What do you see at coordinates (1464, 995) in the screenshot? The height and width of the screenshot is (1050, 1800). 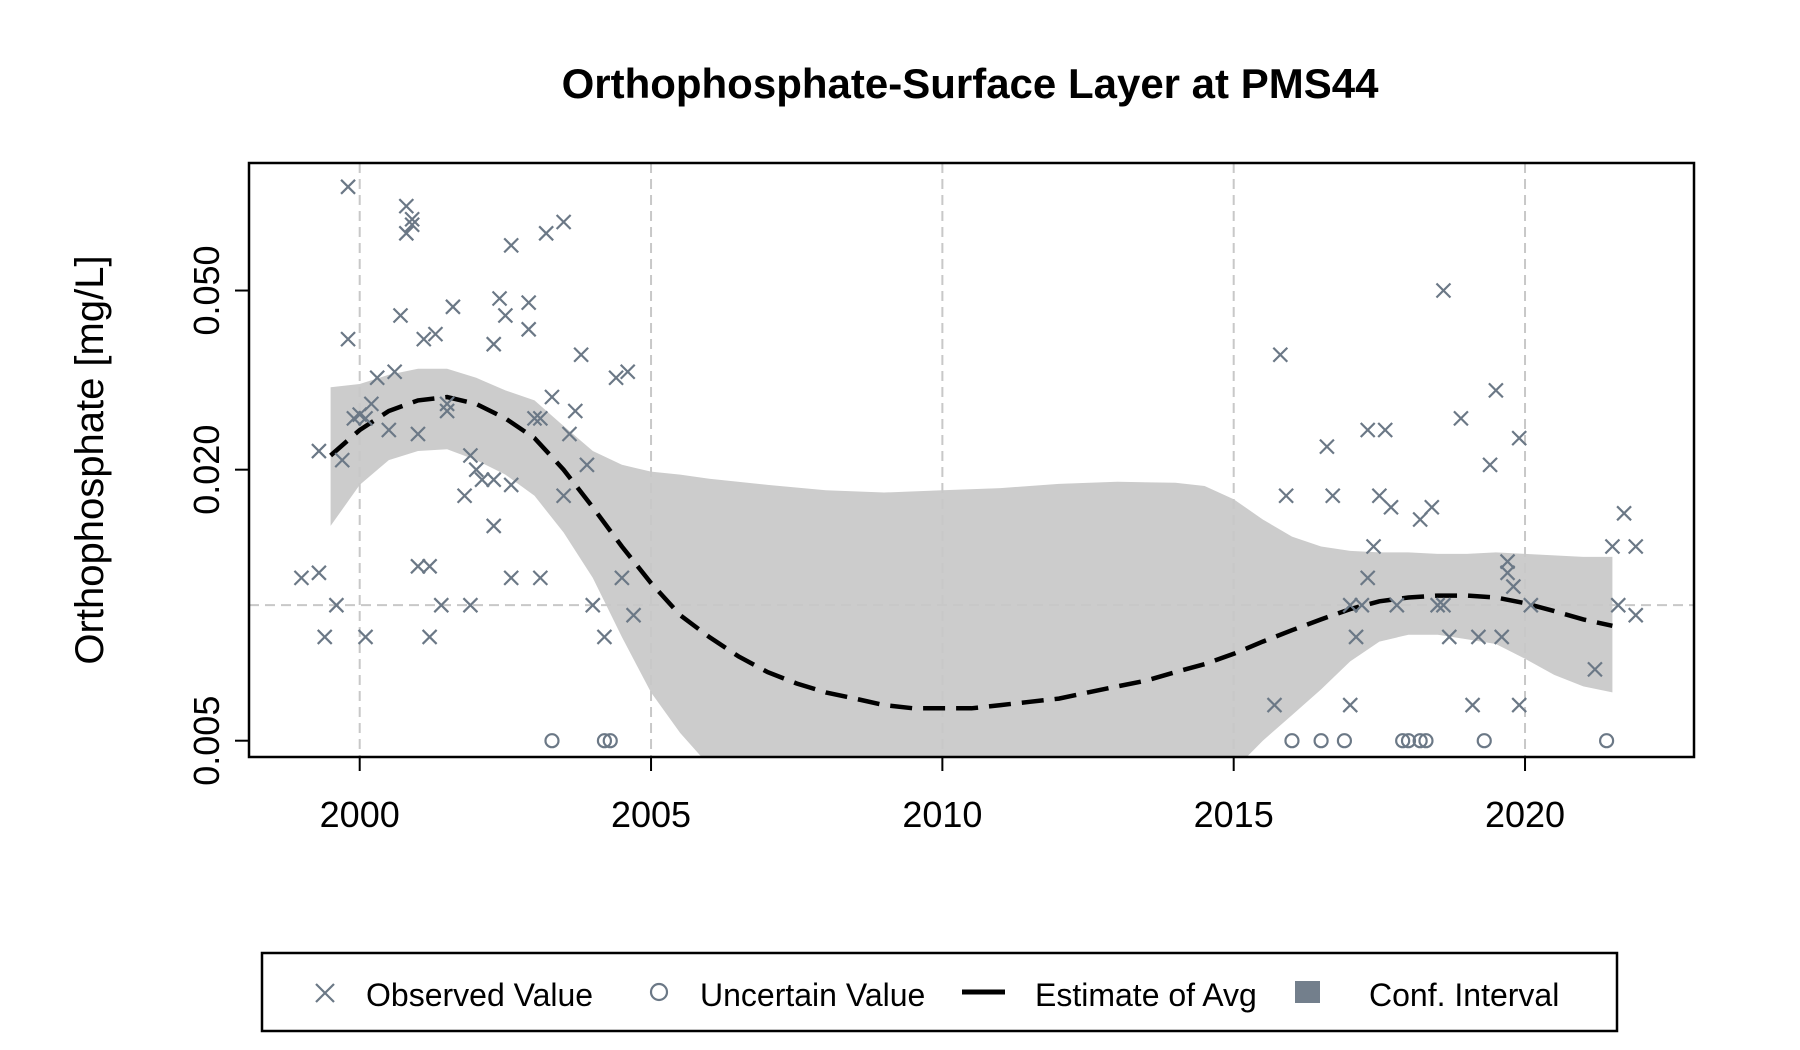 I see `legend-interval-label: Conf. Interval` at bounding box center [1464, 995].